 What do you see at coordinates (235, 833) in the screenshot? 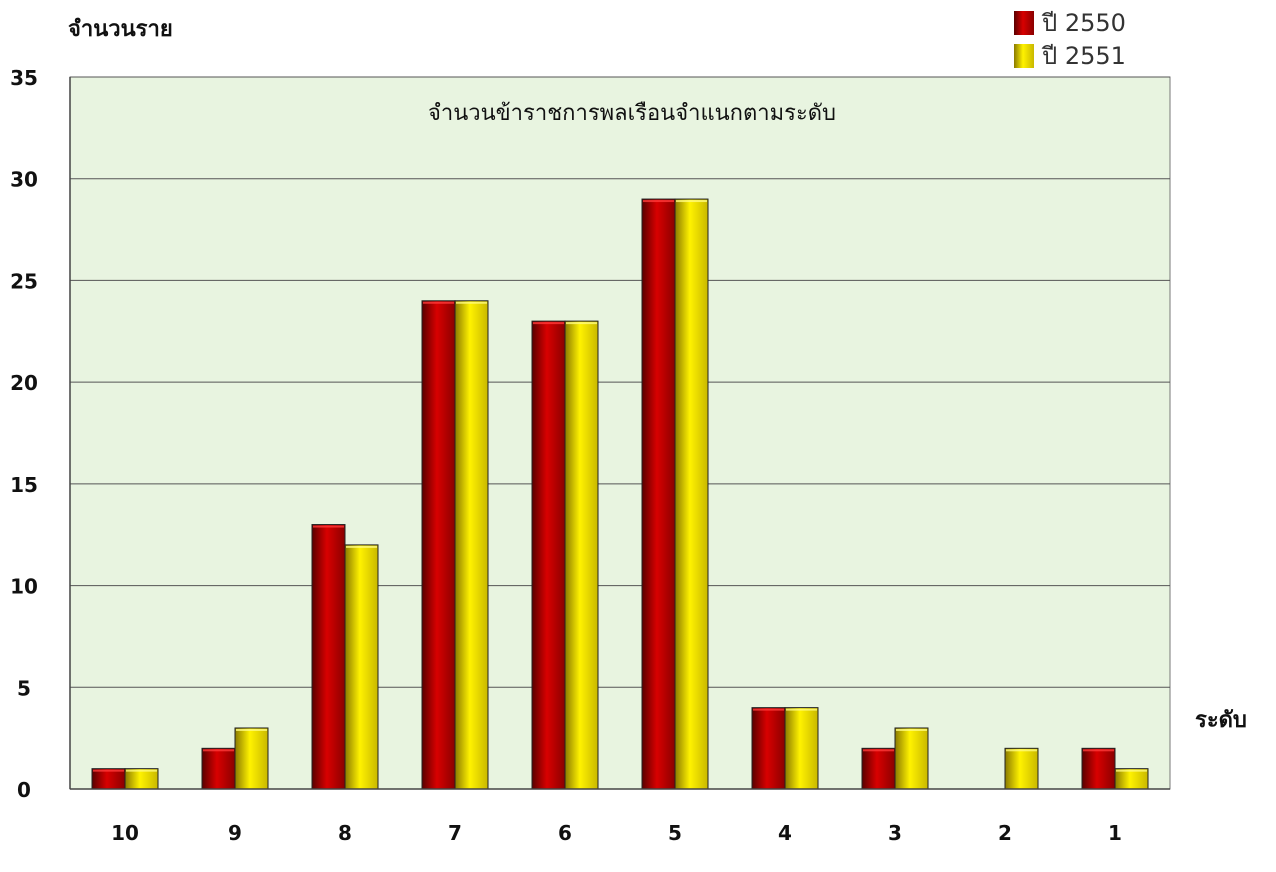
I see `x-tick-label: 9` at bounding box center [235, 833].